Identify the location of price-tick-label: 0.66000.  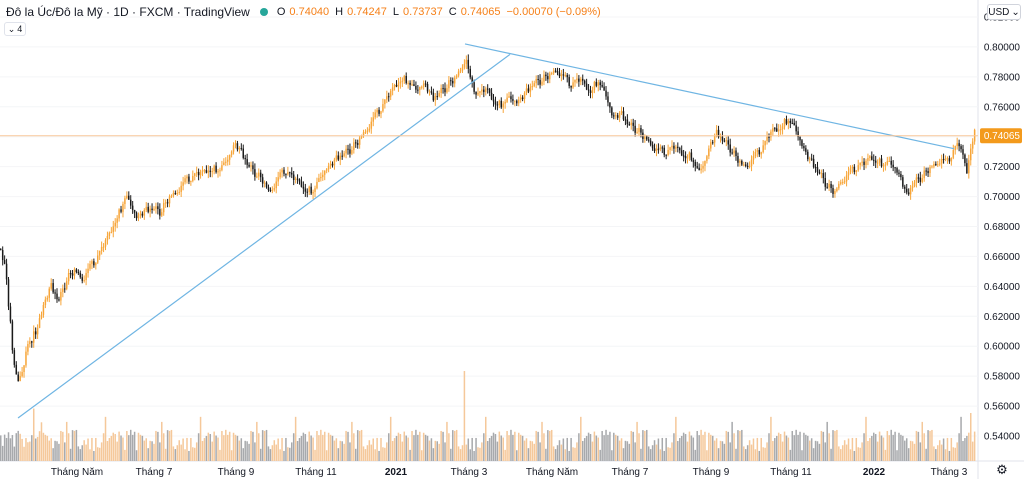
(1002, 257).